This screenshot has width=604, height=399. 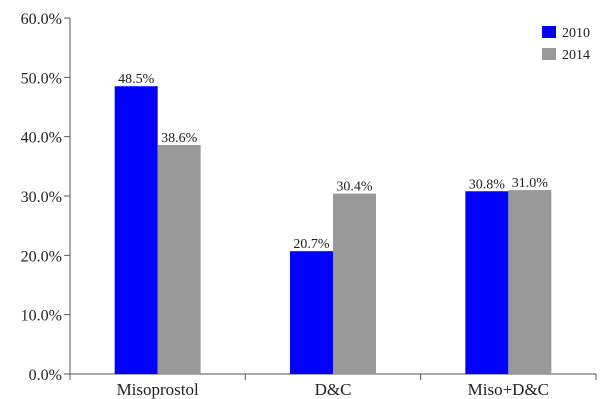 I want to click on data-label: 48.5%, so click(x=136, y=79).